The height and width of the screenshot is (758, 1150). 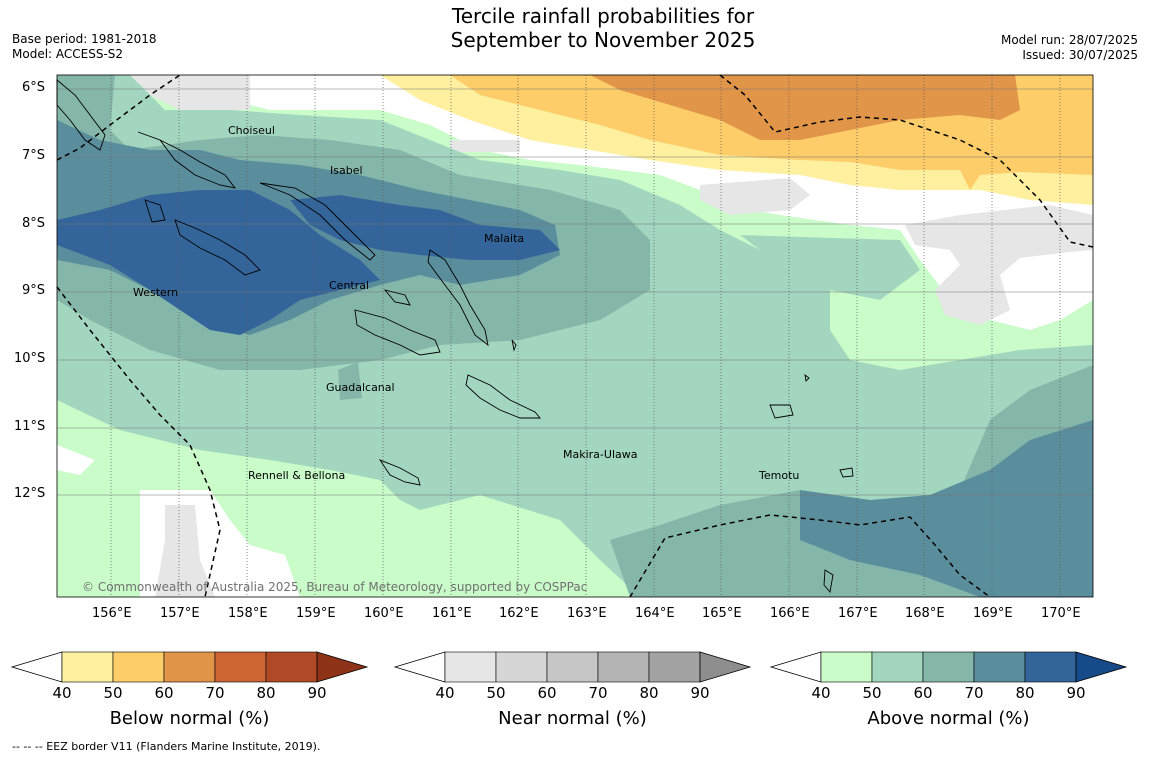 What do you see at coordinates (830, 267) in the screenshot?
I see `contour-above-50-ne` at bounding box center [830, 267].